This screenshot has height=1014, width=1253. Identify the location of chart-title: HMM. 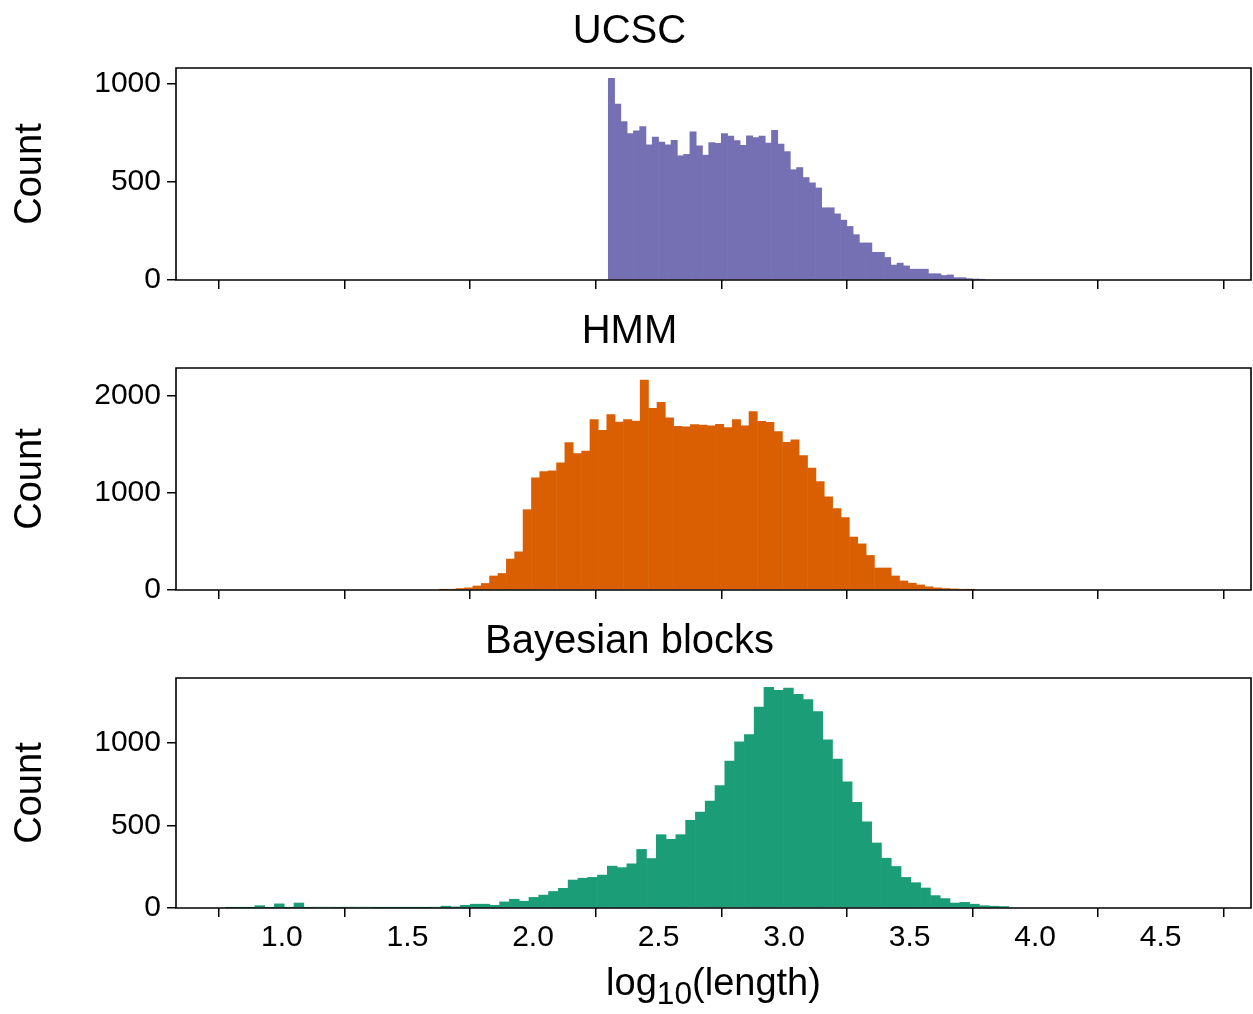
(629, 329).